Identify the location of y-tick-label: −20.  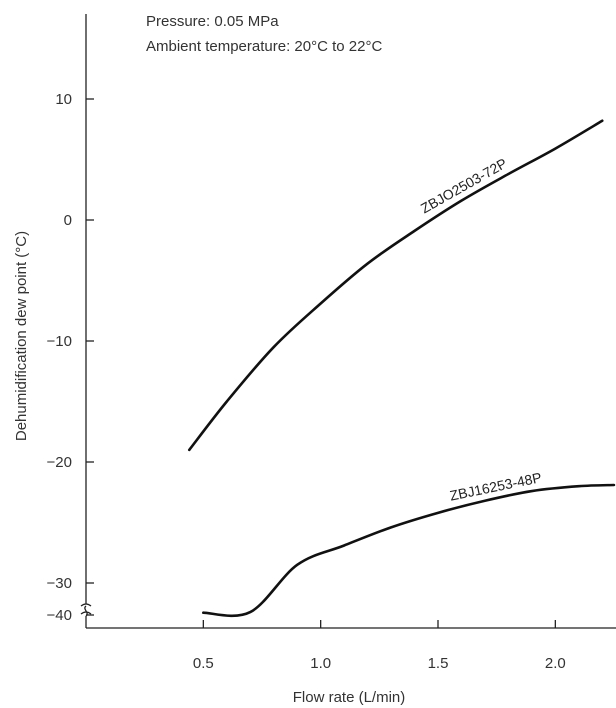
(59, 462).